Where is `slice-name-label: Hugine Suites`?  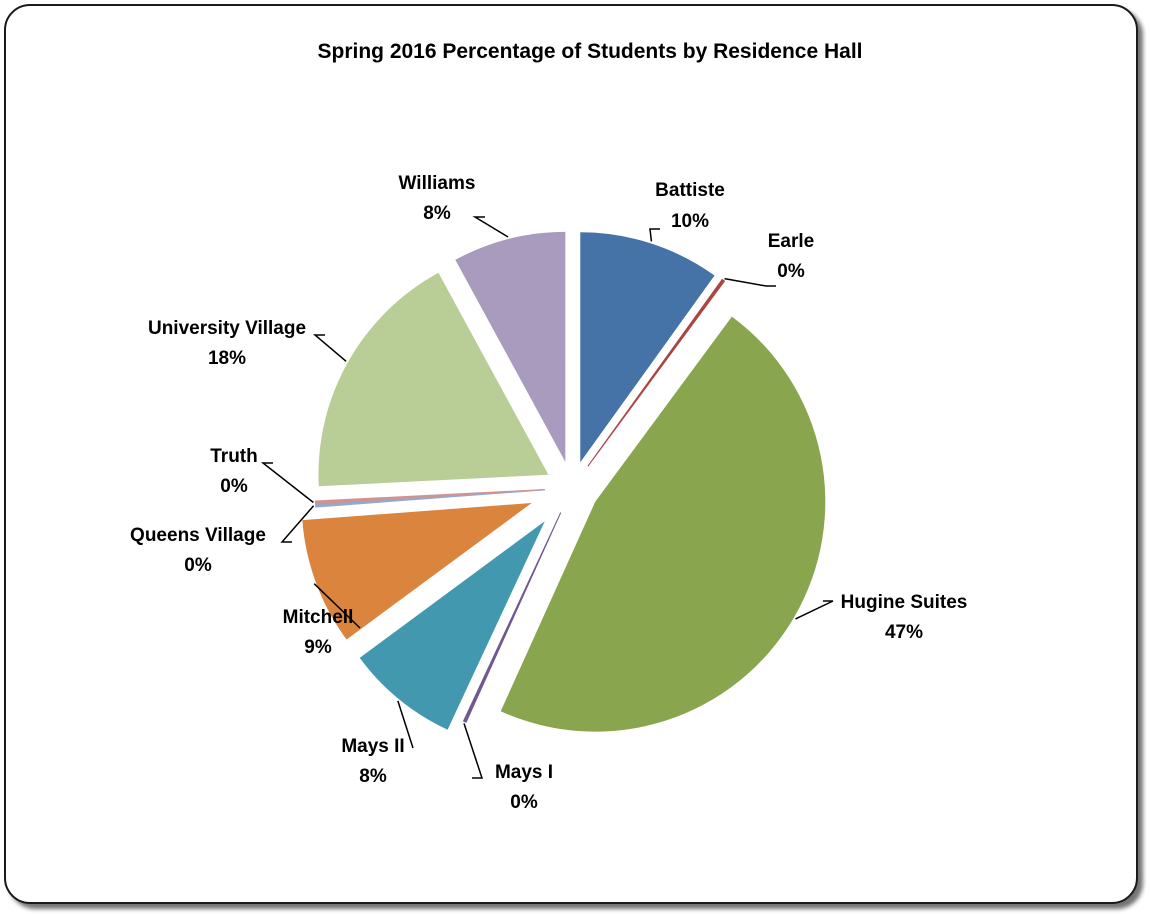
slice-name-label: Hugine Suites is located at coordinates (904, 602).